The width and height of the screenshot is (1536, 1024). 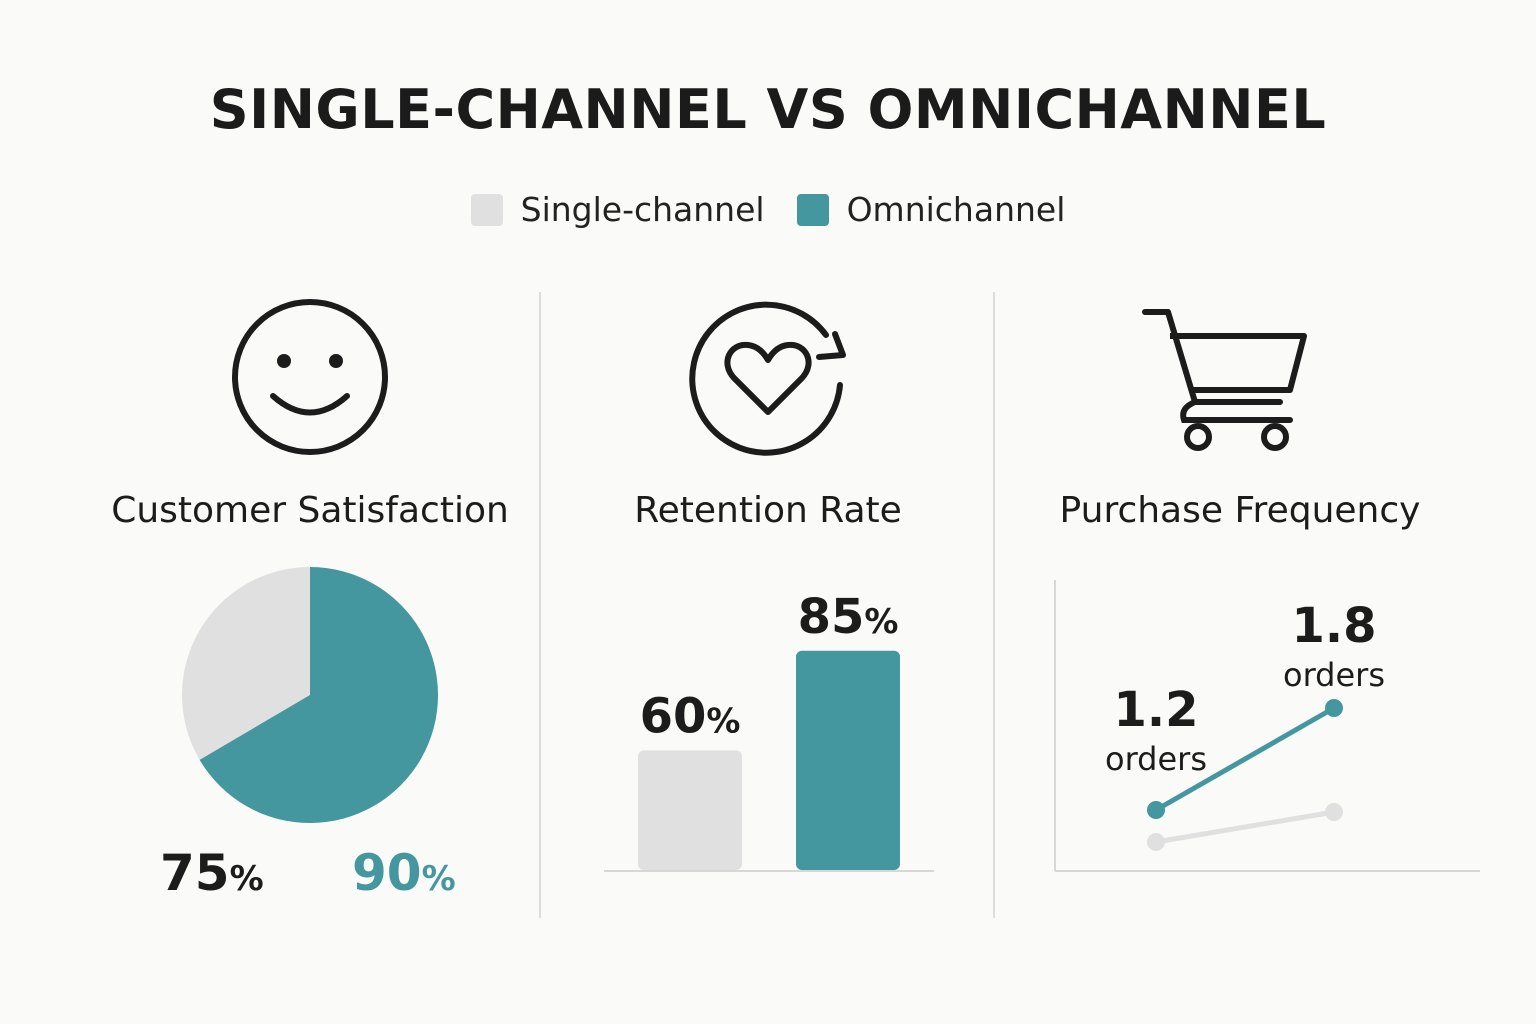 I want to click on satisfaction-single-unit: %, so click(x=246, y=879).